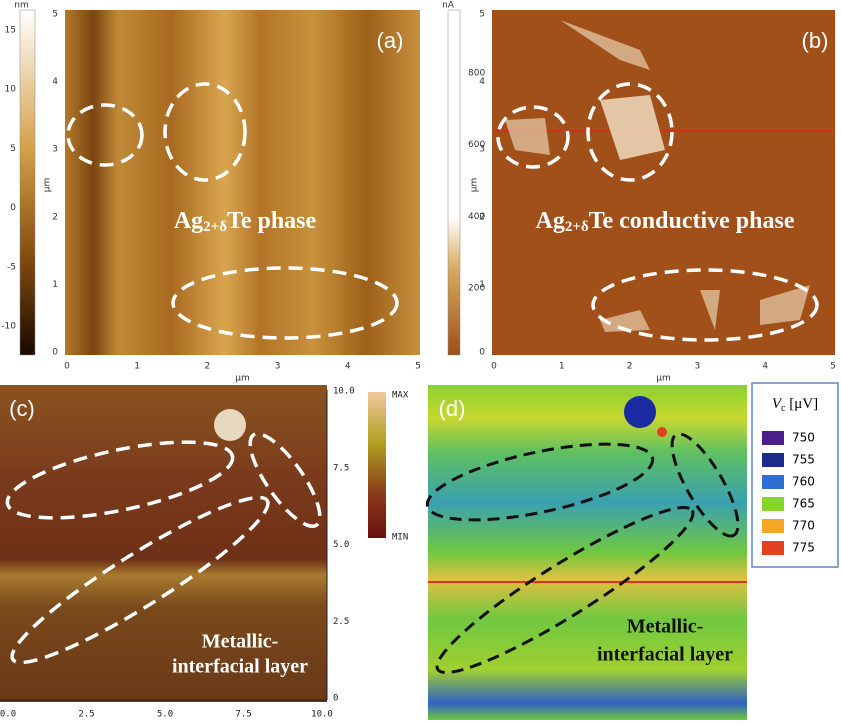  I want to click on x-tick-label: 0.0, so click(8, 715).